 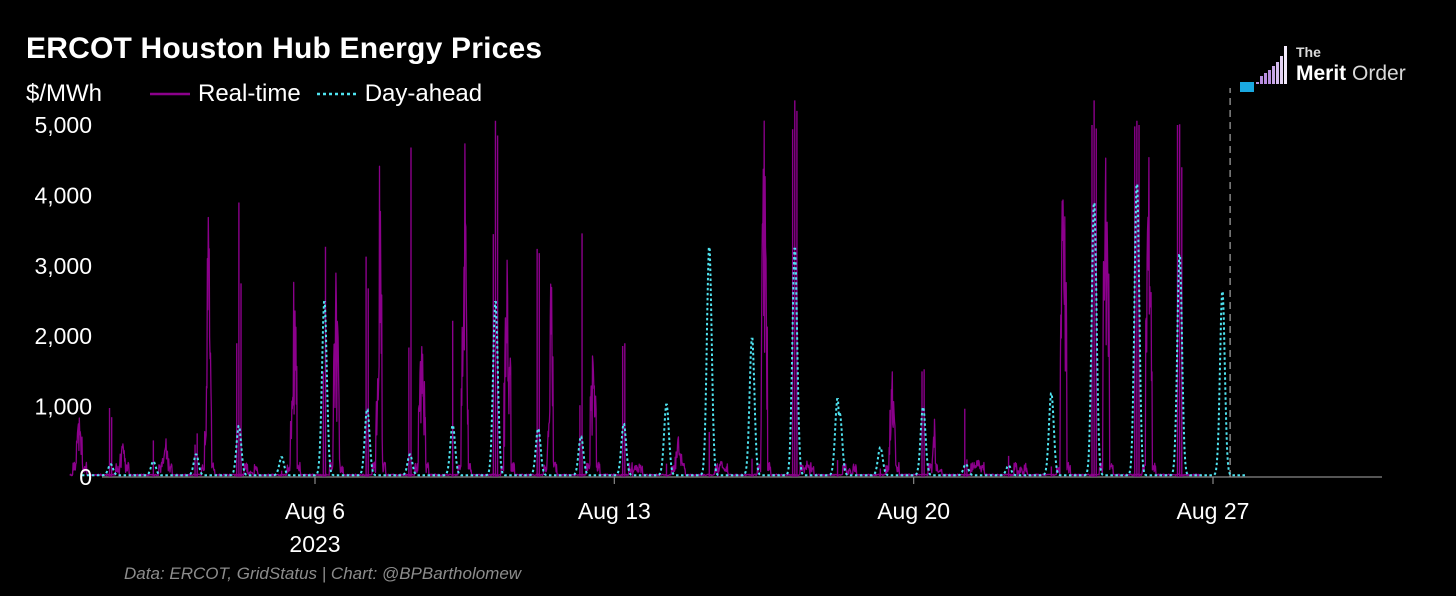 I want to click on legend-label-dayahead: Day-ahead, so click(x=423, y=93).